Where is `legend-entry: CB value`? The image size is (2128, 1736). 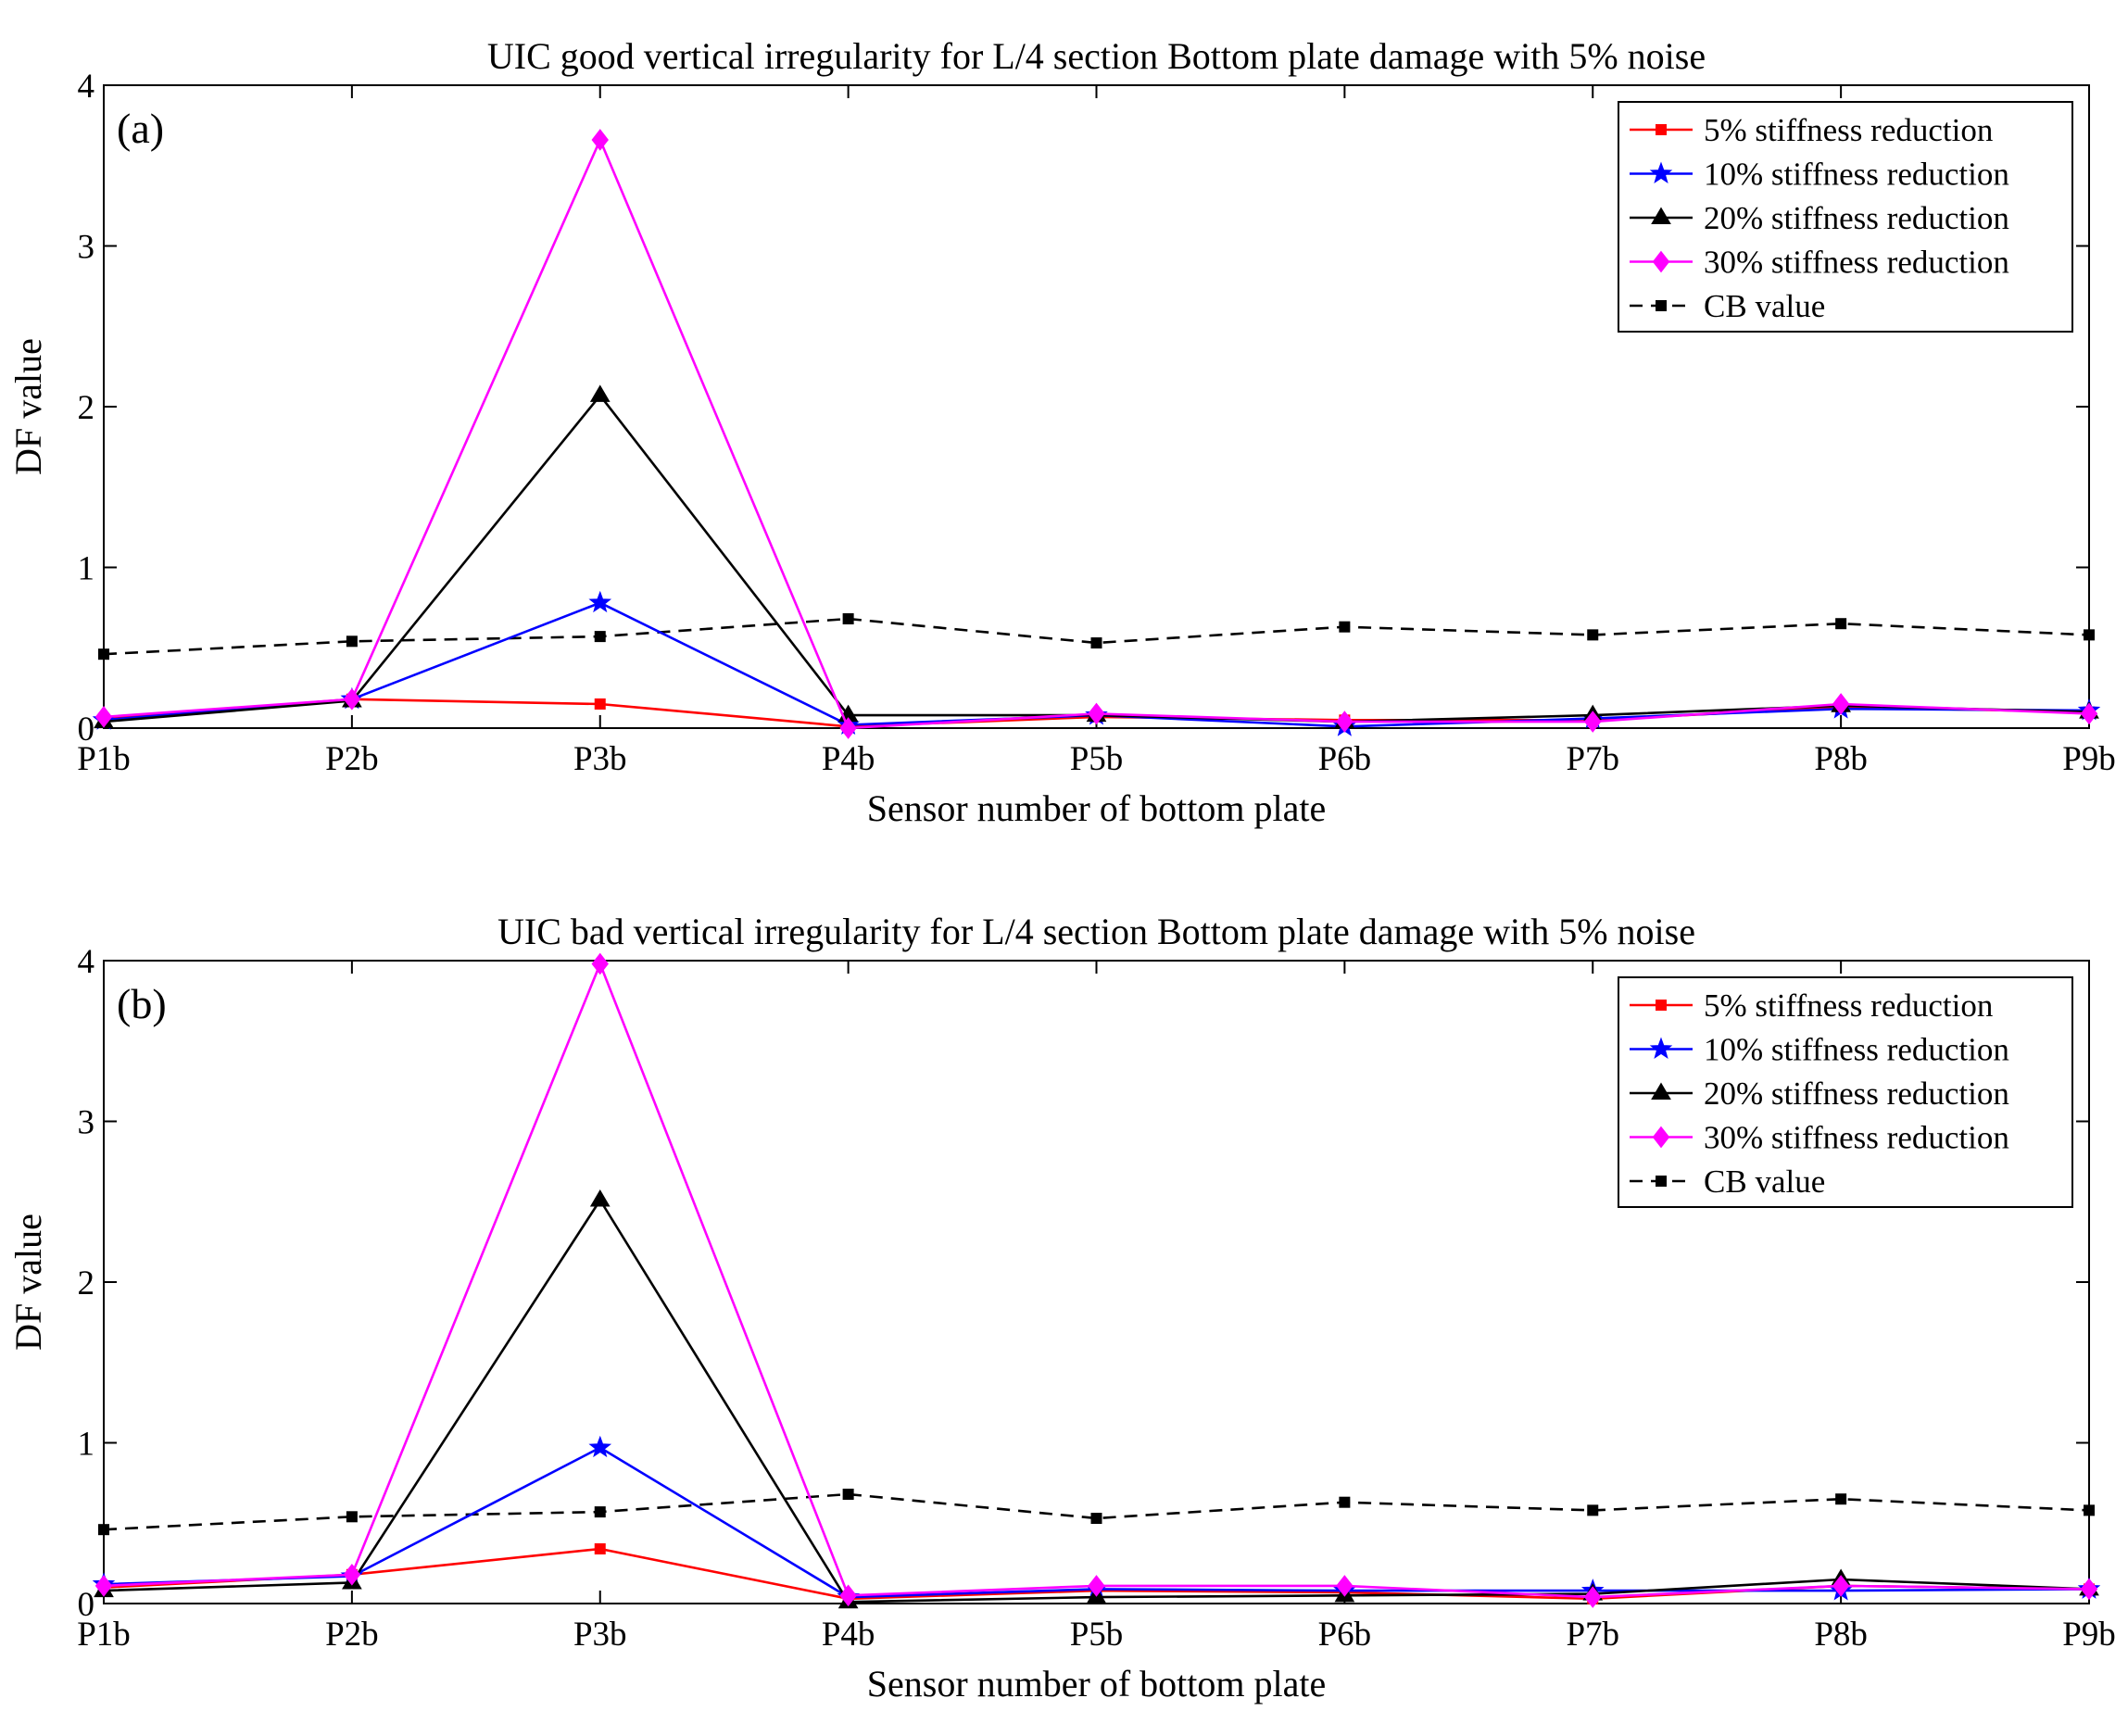 legend-entry: CB value is located at coordinates (1765, 306).